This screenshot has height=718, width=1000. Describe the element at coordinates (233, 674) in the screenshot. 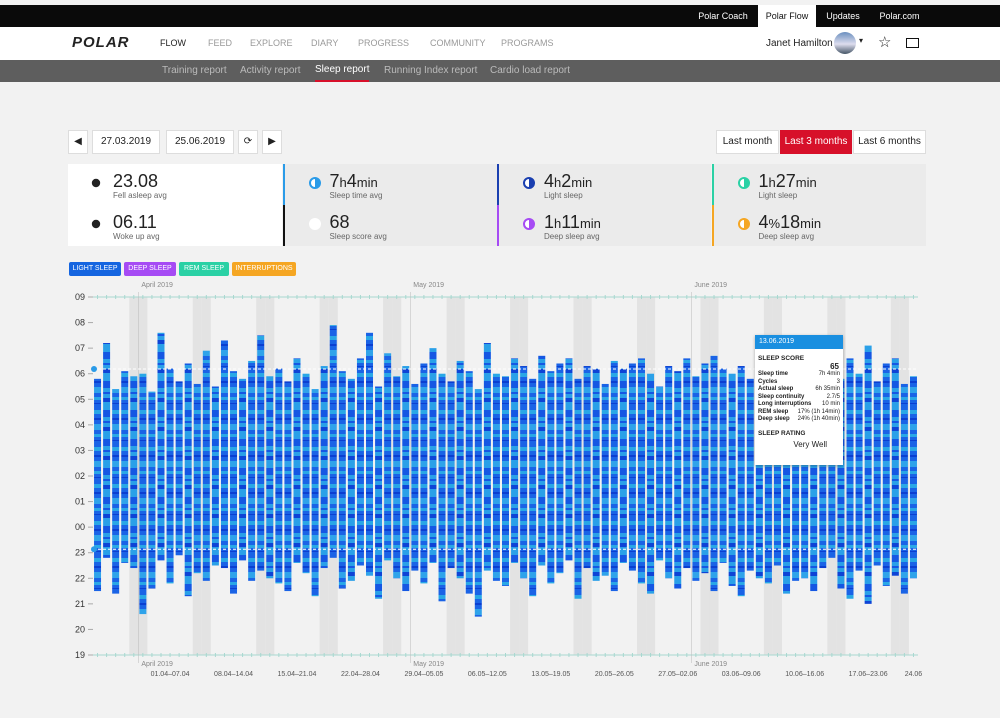

I see `x-tick-label: 08.04–14.04` at that location.